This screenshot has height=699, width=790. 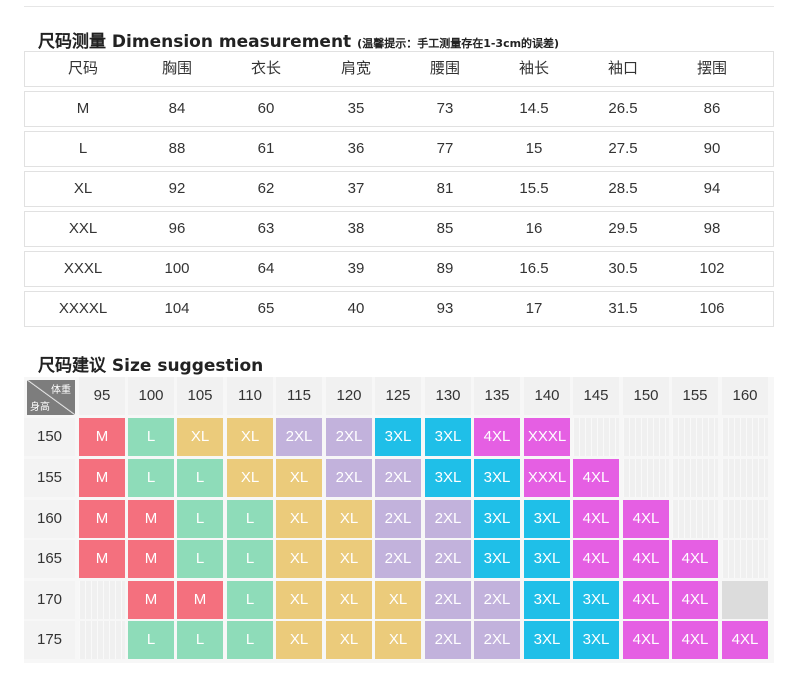 What do you see at coordinates (176, 68) in the screenshot?
I see `dimension-header-cell: 胸围` at bounding box center [176, 68].